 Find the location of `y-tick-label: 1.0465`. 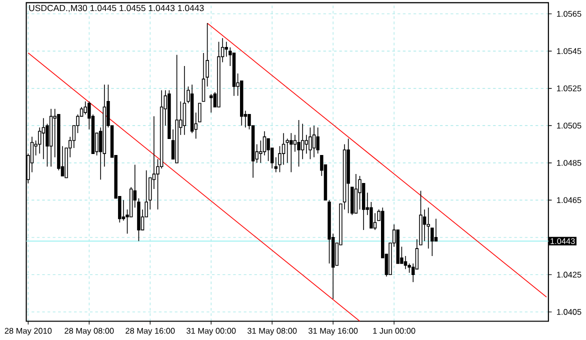

y-tick-label: 1.0465 is located at coordinates (569, 200).